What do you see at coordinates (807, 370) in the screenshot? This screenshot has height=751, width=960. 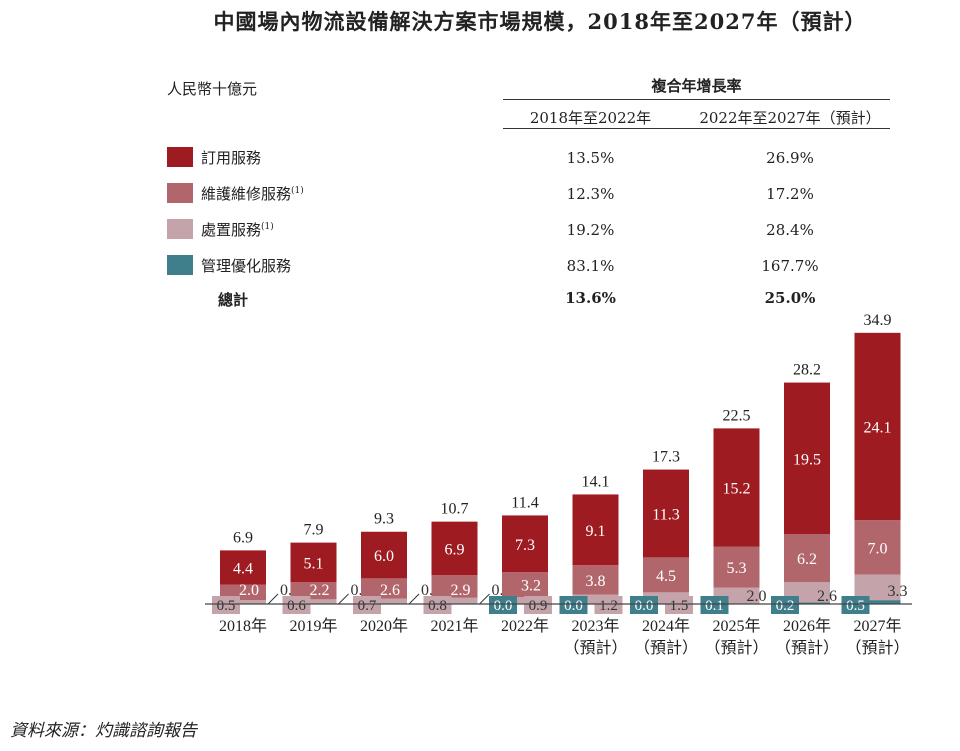 I see `total-label: 28.2` at bounding box center [807, 370].